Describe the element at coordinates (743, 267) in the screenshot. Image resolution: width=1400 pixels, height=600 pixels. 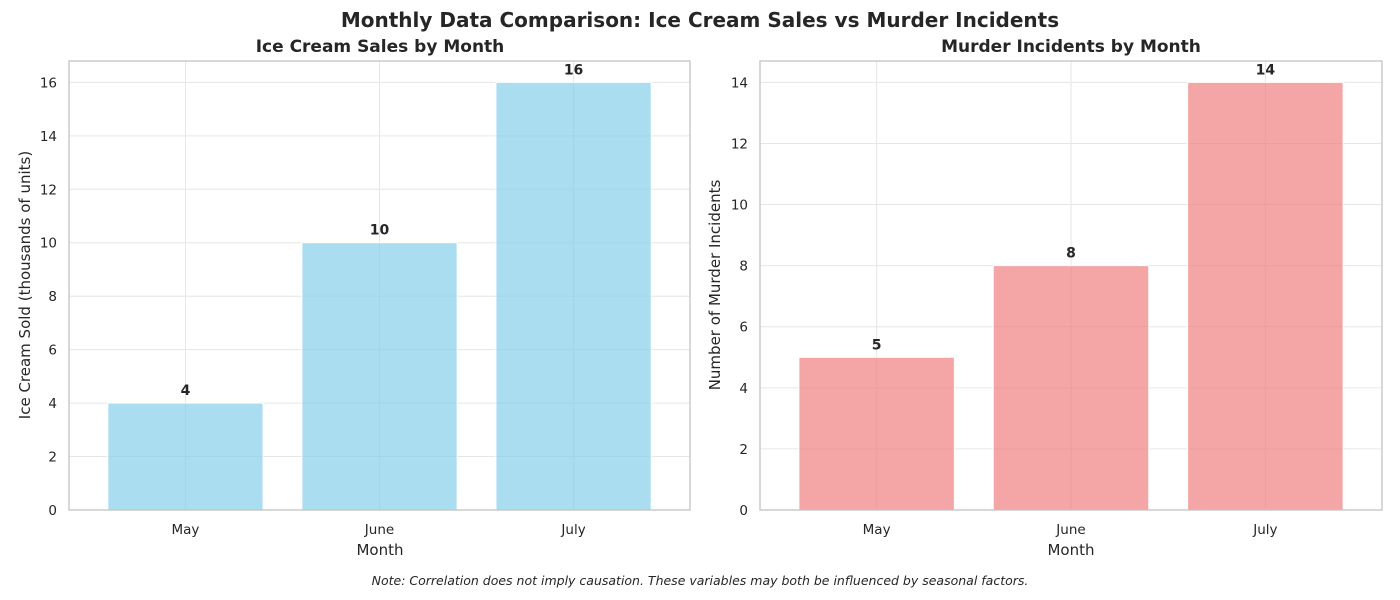
I see `murder-y-tick-label: 8` at that location.